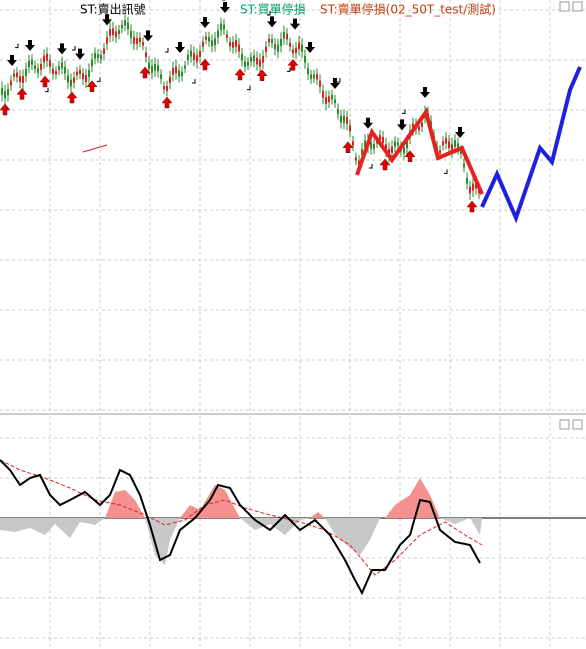 The height and width of the screenshot is (649, 586). I want to click on zigzag-line, so click(419, 151).